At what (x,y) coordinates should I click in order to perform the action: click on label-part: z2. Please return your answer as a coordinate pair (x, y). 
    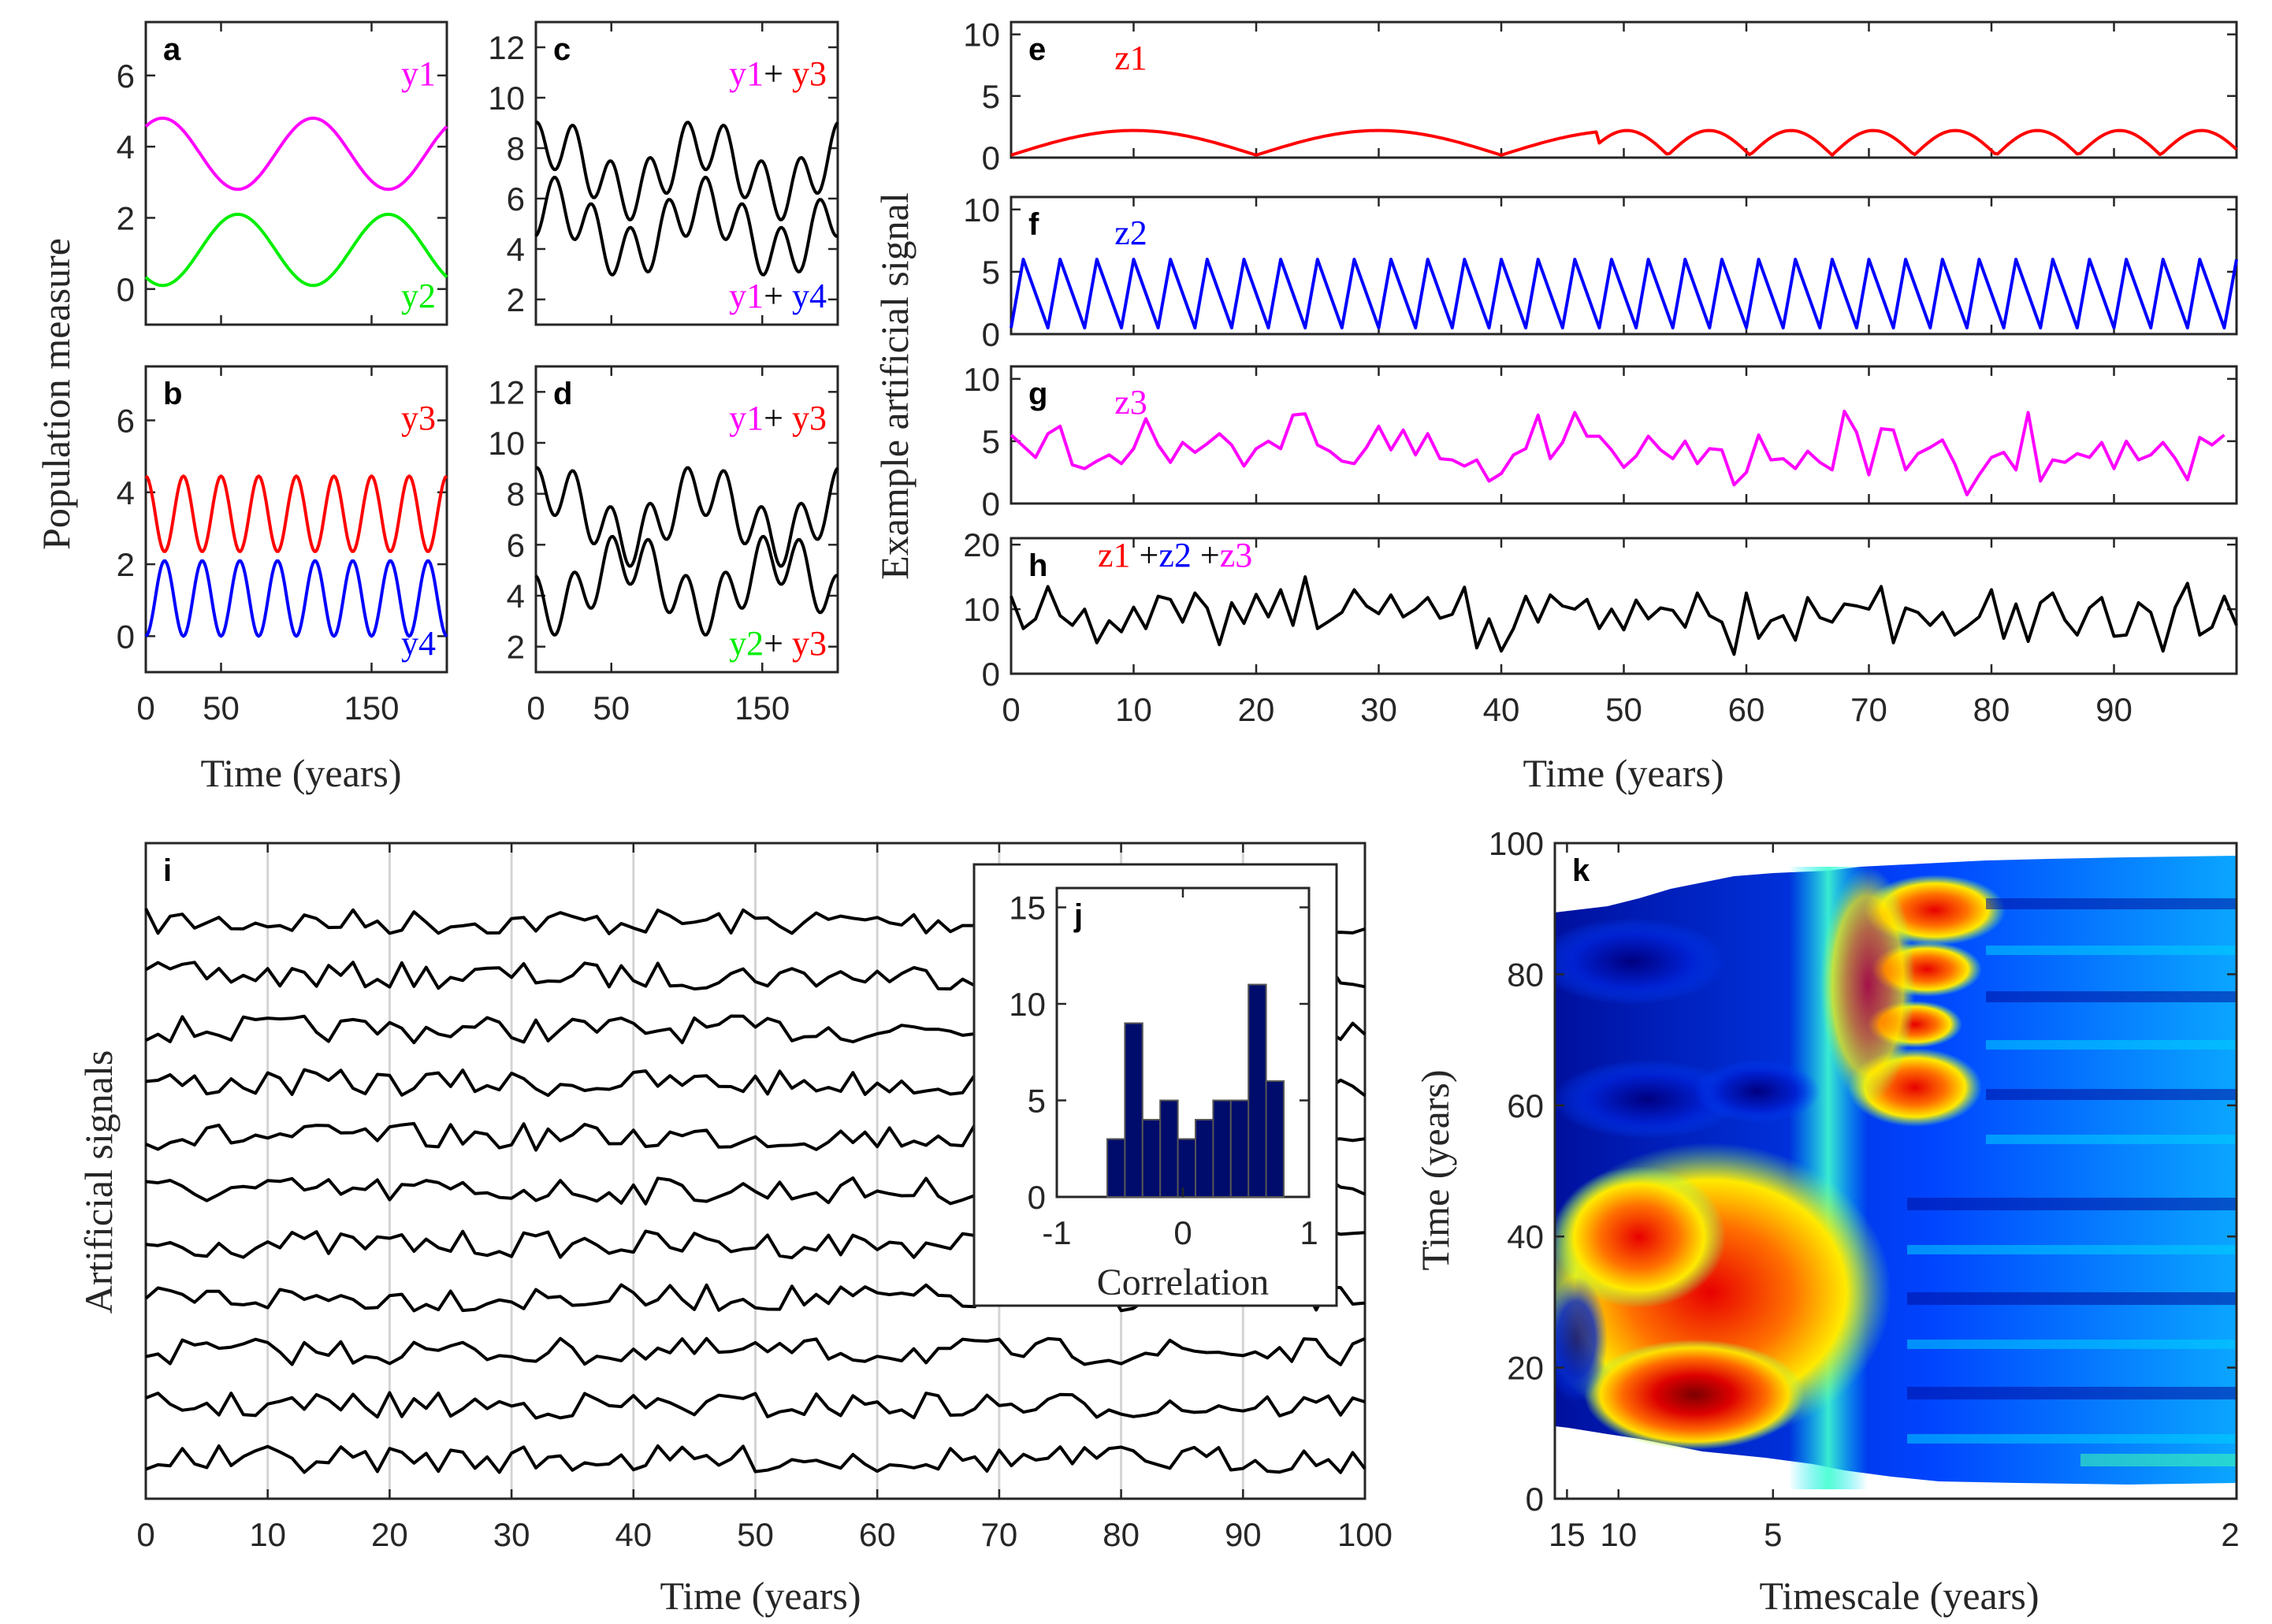
    Looking at the image, I should click on (1175, 555).